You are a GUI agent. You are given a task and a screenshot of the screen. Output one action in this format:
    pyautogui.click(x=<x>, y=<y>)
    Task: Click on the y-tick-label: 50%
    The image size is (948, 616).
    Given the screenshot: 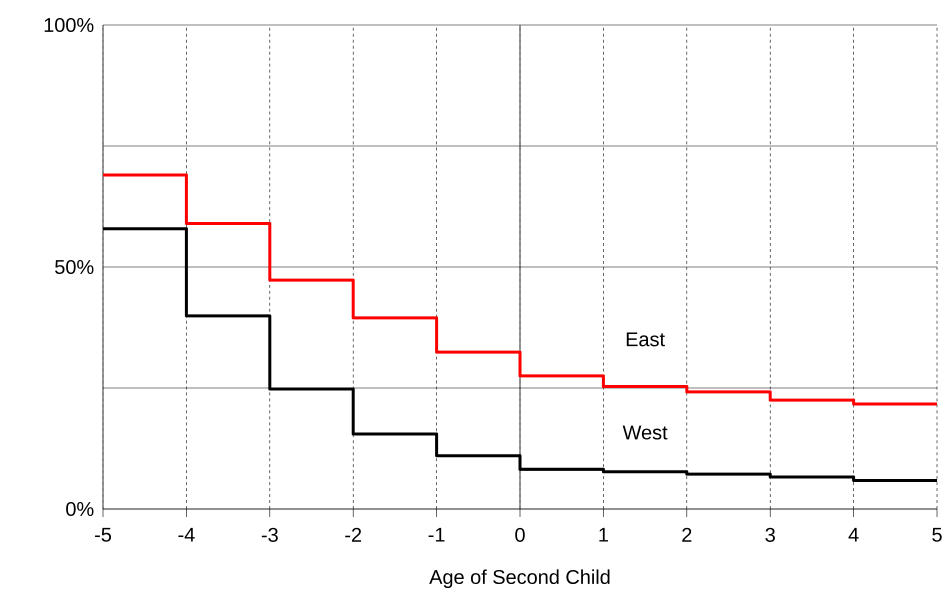 What is the action you would take?
    pyautogui.click(x=74, y=267)
    